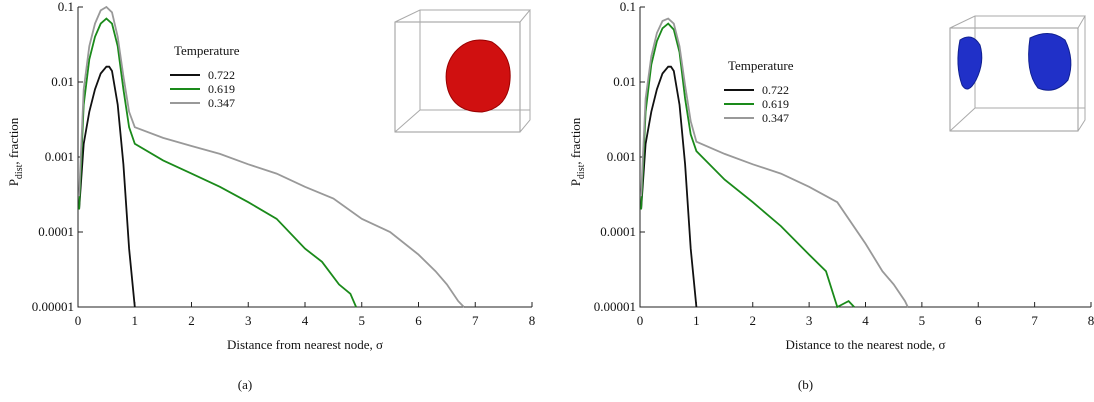  What do you see at coordinates (805, 384) in the screenshot?
I see `panel-label: (b)` at bounding box center [805, 384].